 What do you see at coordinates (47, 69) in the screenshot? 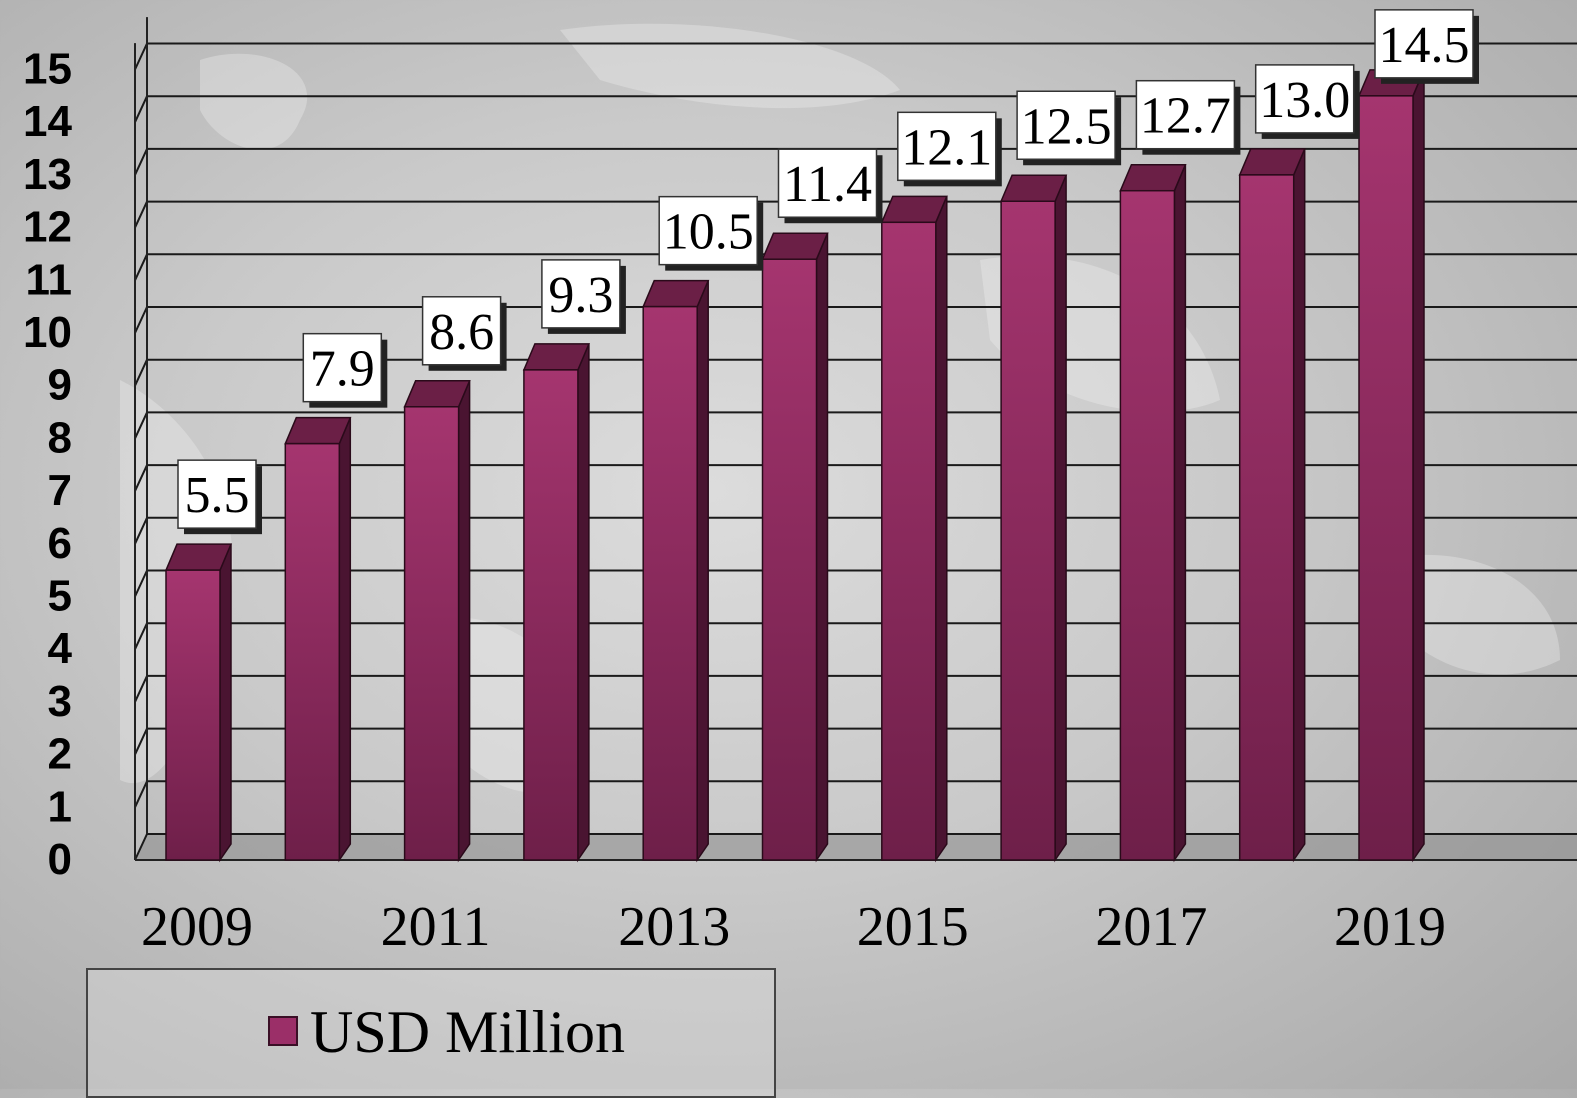
I see `y-tick-label: 15` at bounding box center [47, 69].